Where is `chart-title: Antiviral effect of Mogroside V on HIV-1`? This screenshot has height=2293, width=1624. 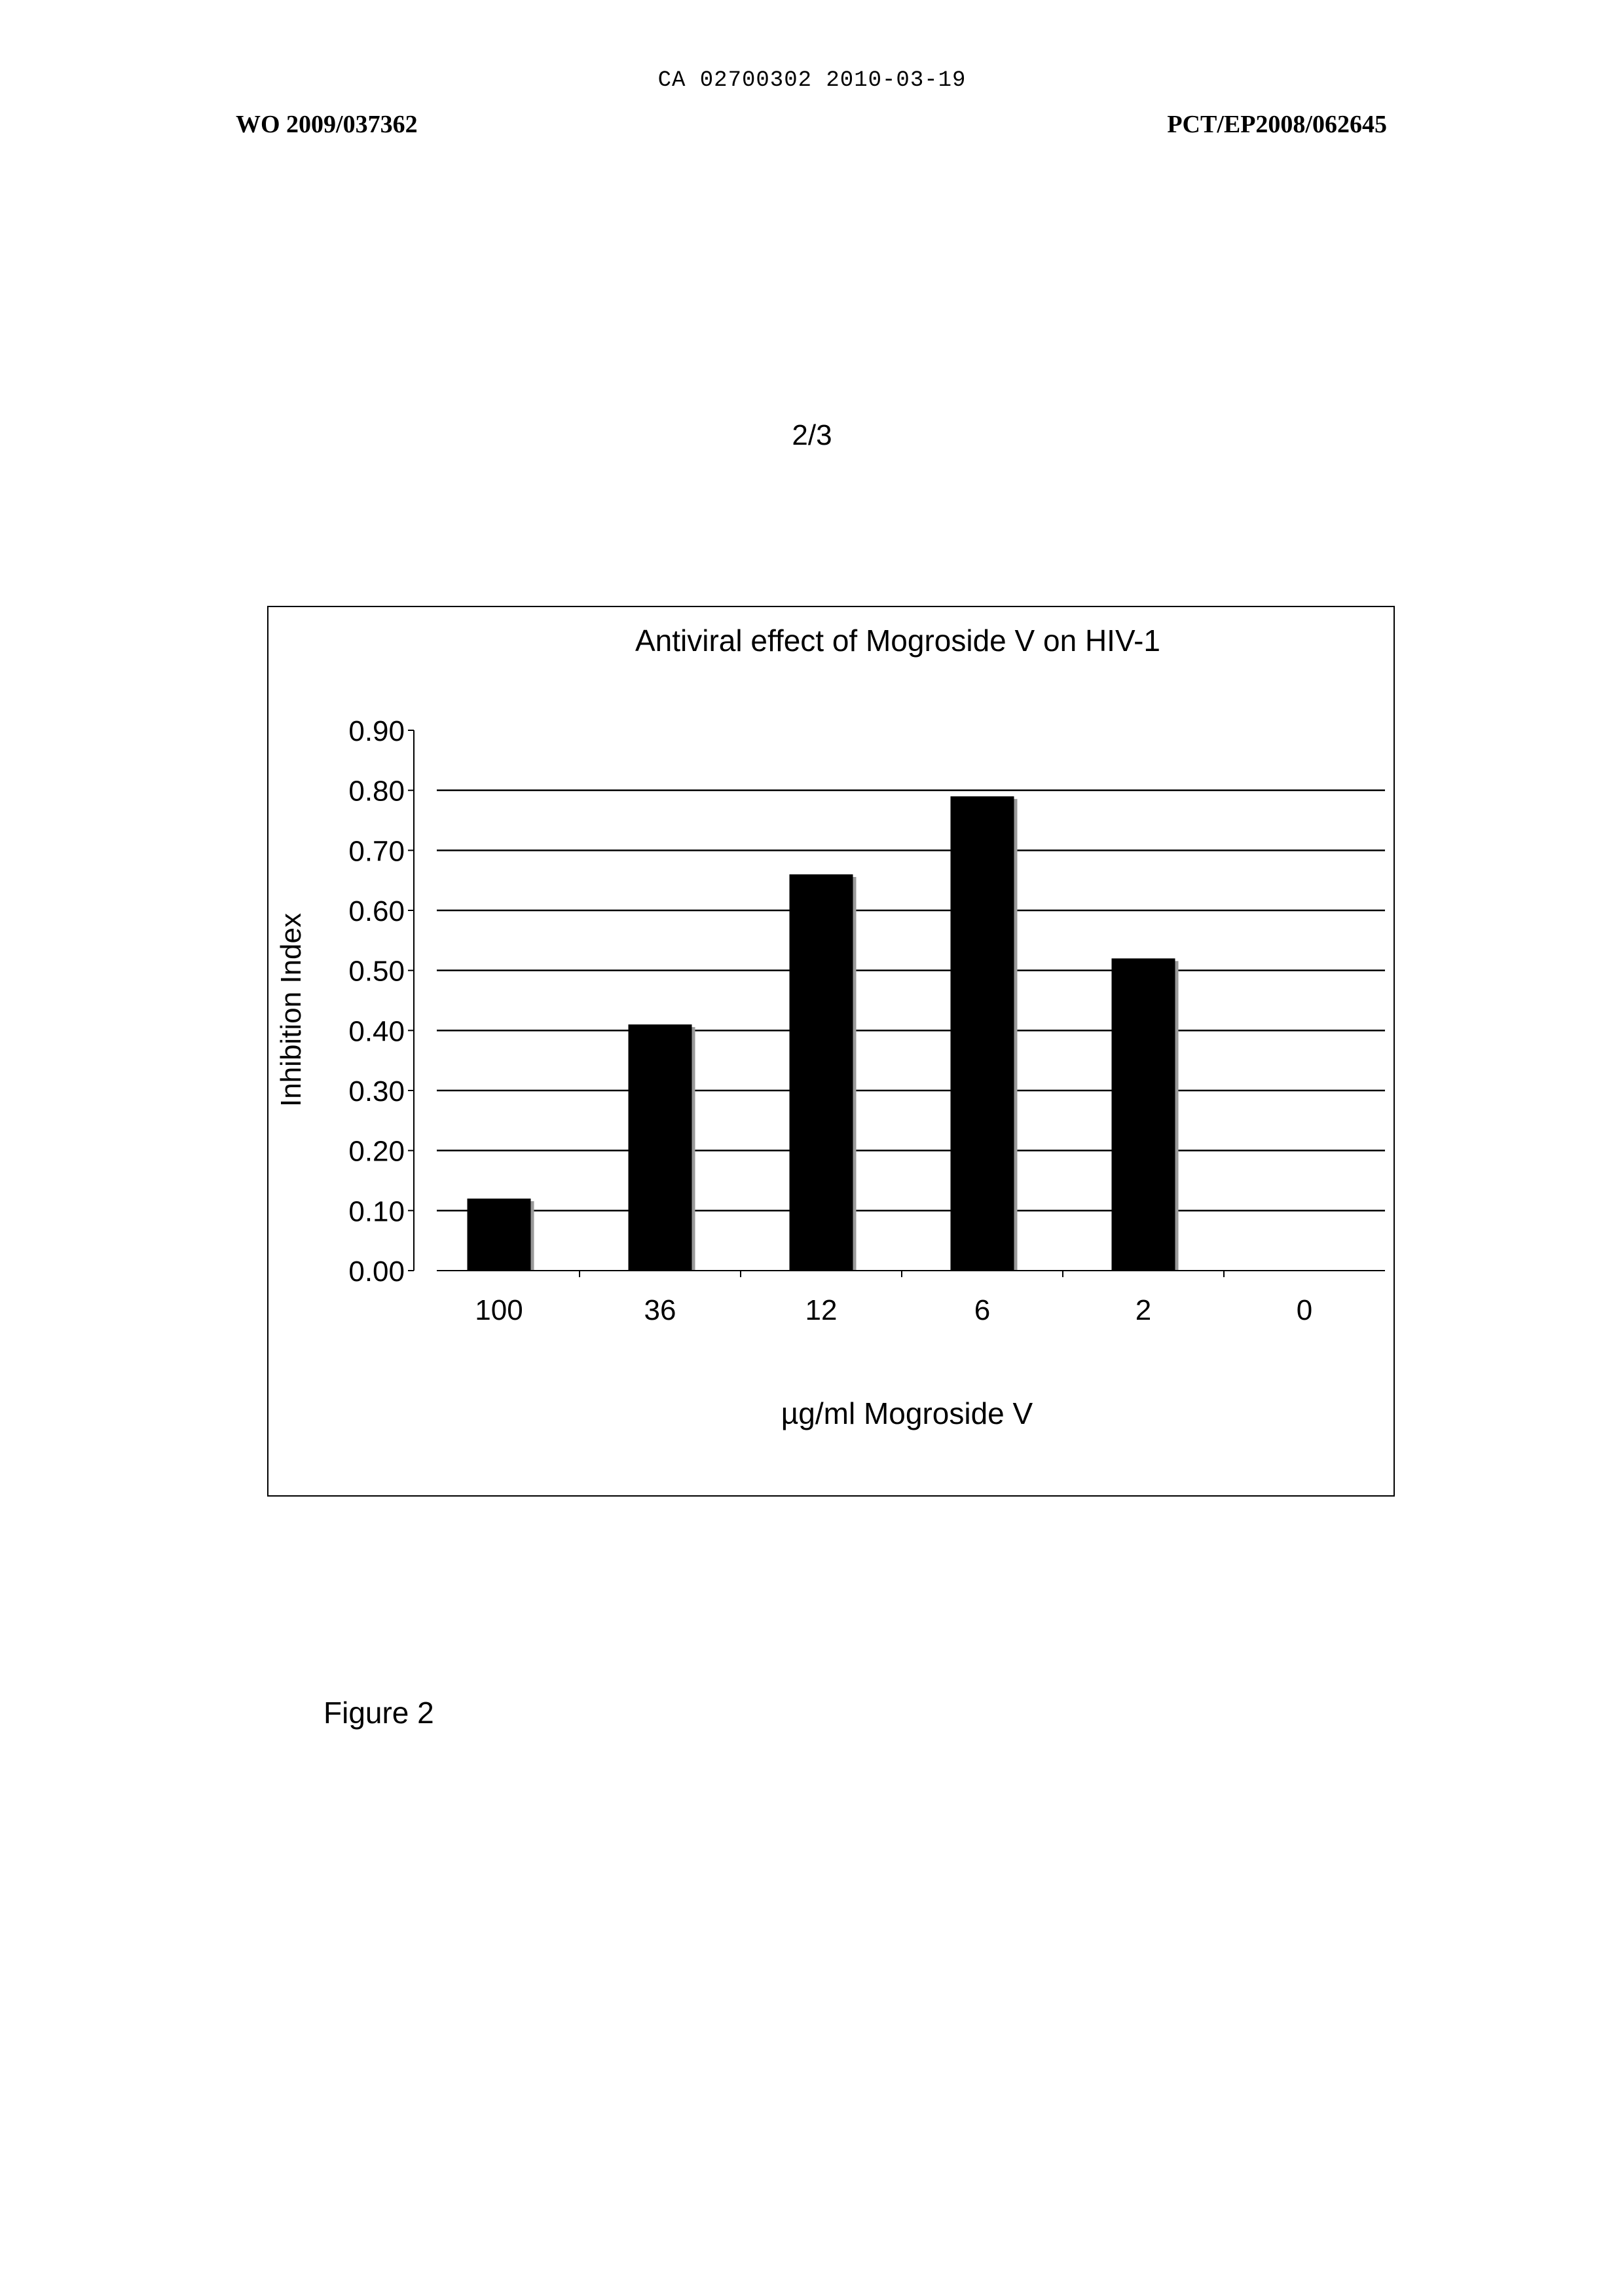 chart-title: Antiviral effect of Mogroside V on HIV-1 is located at coordinates (897, 641).